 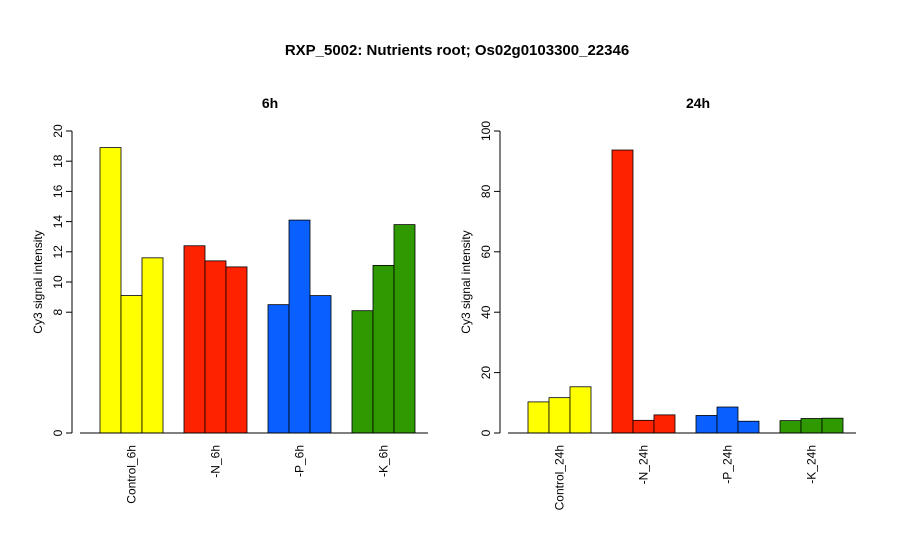 What do you see at coordinates (384, 461) in the screenshot?
I see `category-label: -K_6h` at bounding box center [384, 461].